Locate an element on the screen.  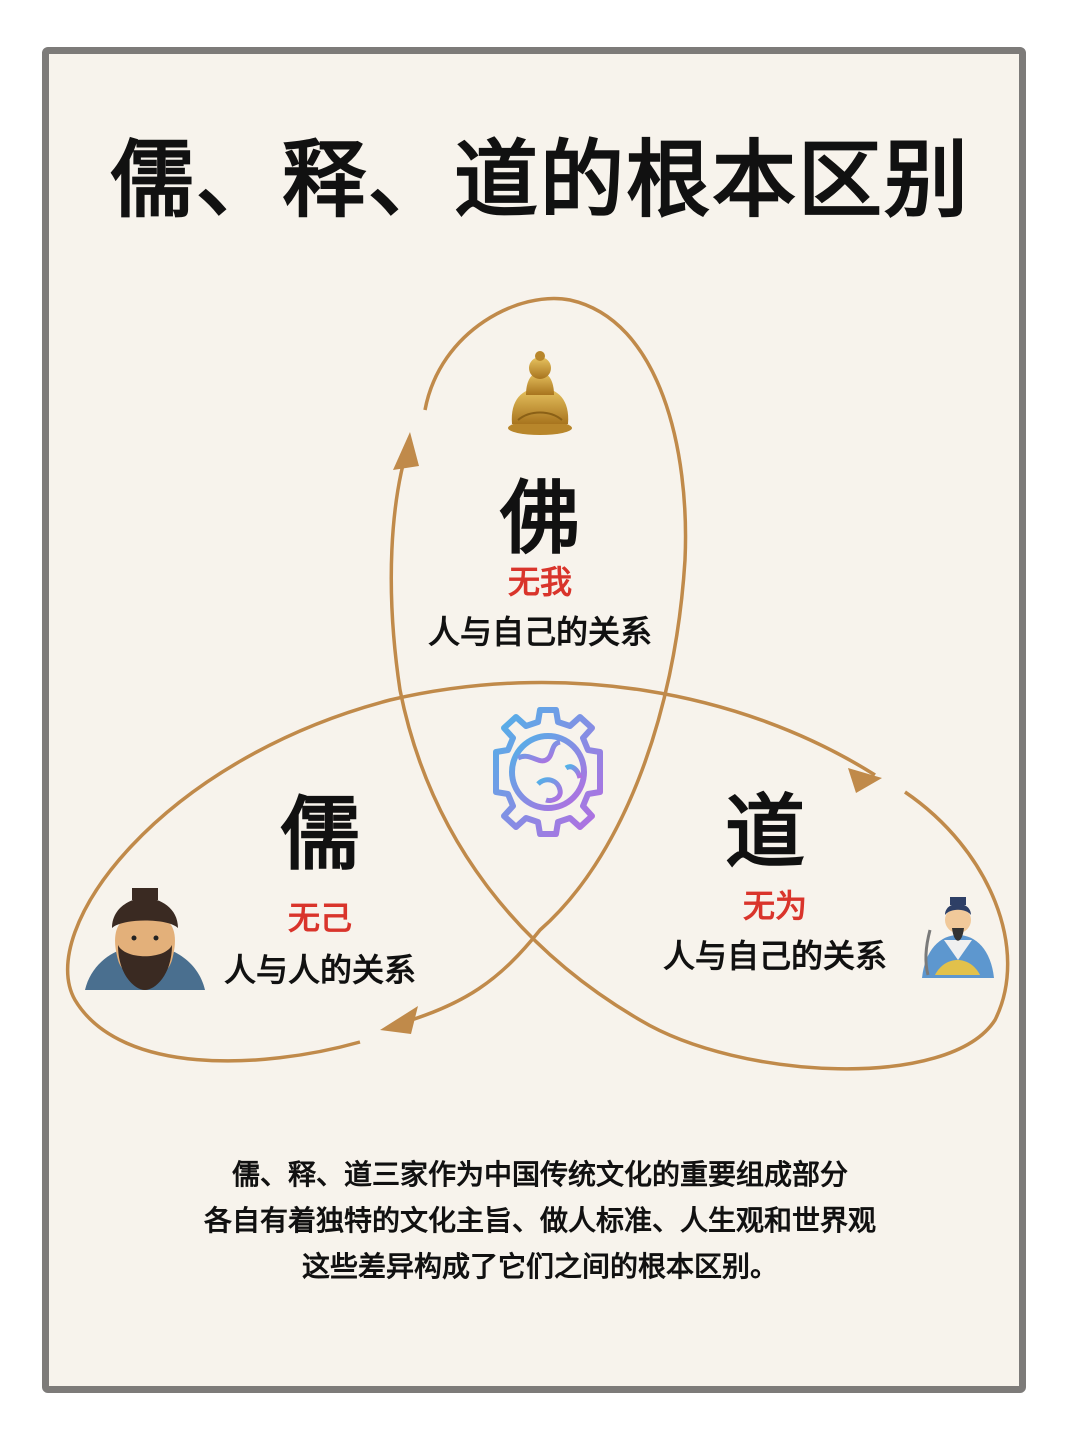
confucianism-relation: 人与人的关系 is located at coordinates (319, 970).